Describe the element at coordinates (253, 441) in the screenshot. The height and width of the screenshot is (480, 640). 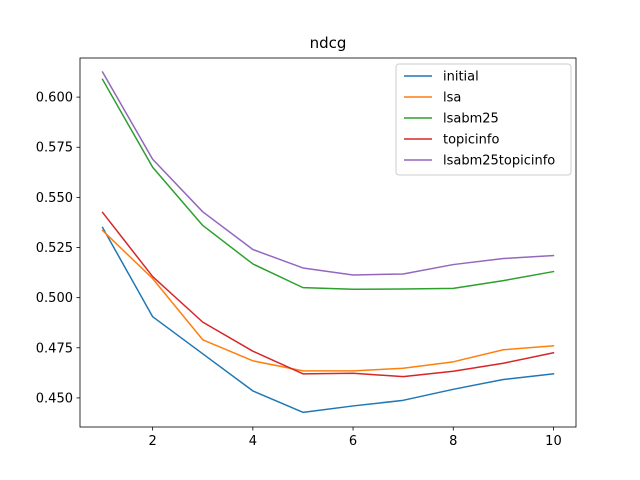
I see `x-tick-label: 4` at that location.